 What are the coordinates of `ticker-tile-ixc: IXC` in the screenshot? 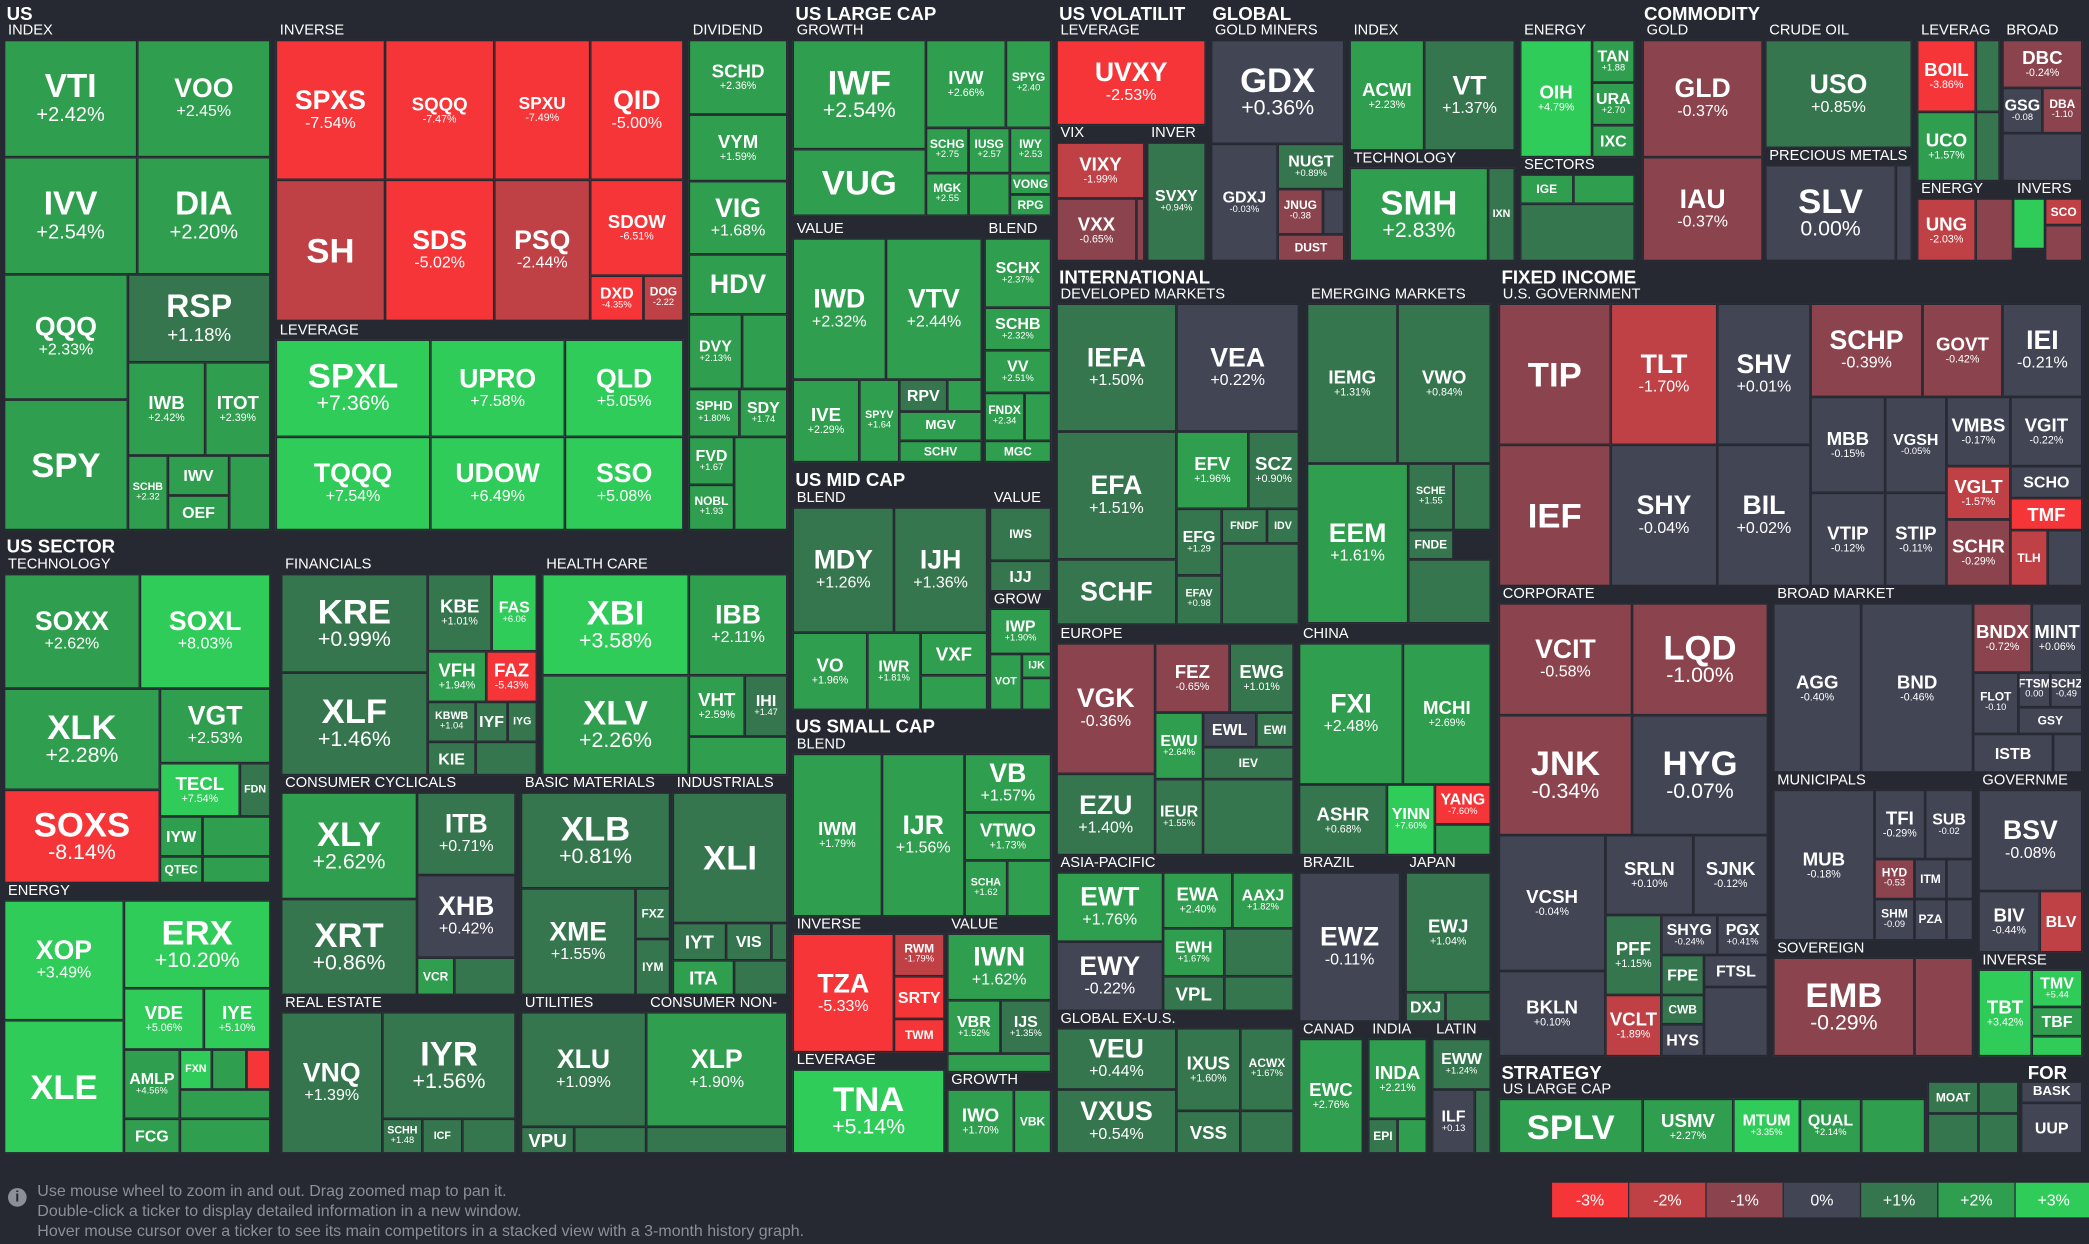 It's located at (1613, 141).